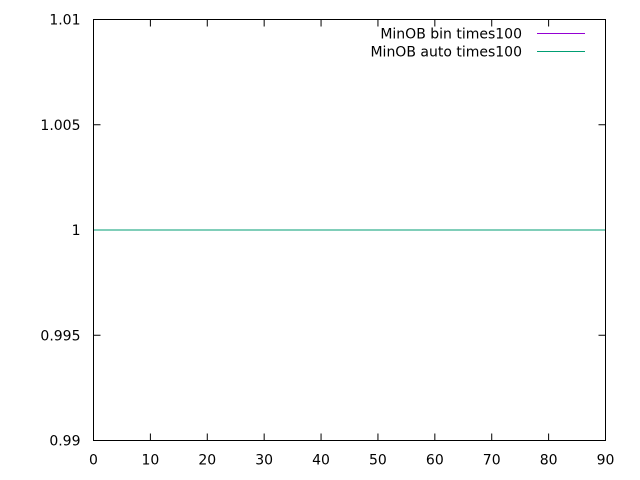 The height and width of the screenshot is (480, 640). What do you see at coordinates (93, 461) in the screenshot?
I see `x-tick-label: 0` at bounding box center [93, 461].